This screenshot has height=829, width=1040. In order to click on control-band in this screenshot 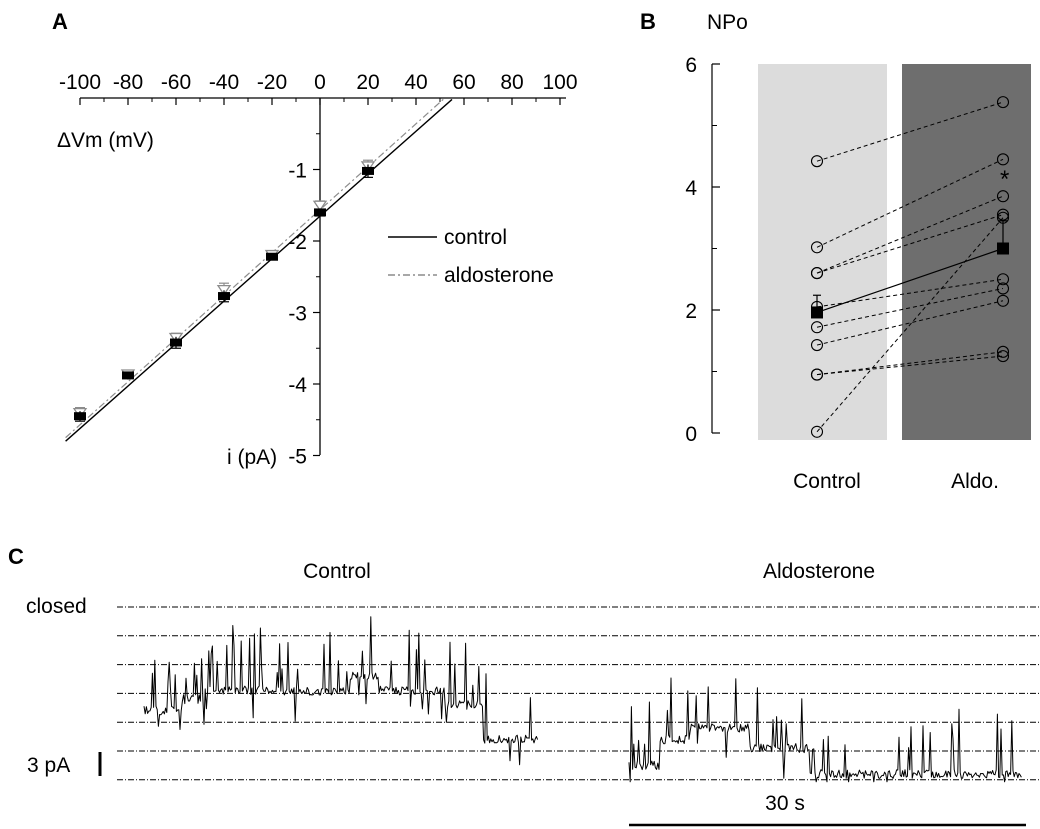, I will do `click(822, 252)`.